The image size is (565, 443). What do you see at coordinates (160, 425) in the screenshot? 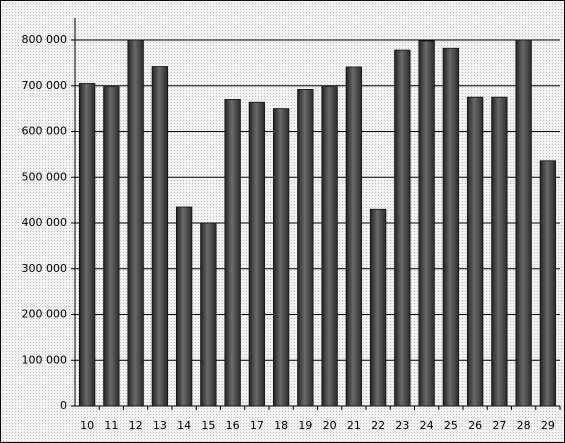
I see `x-tick-label: 13` at bounding box center [160, 425].